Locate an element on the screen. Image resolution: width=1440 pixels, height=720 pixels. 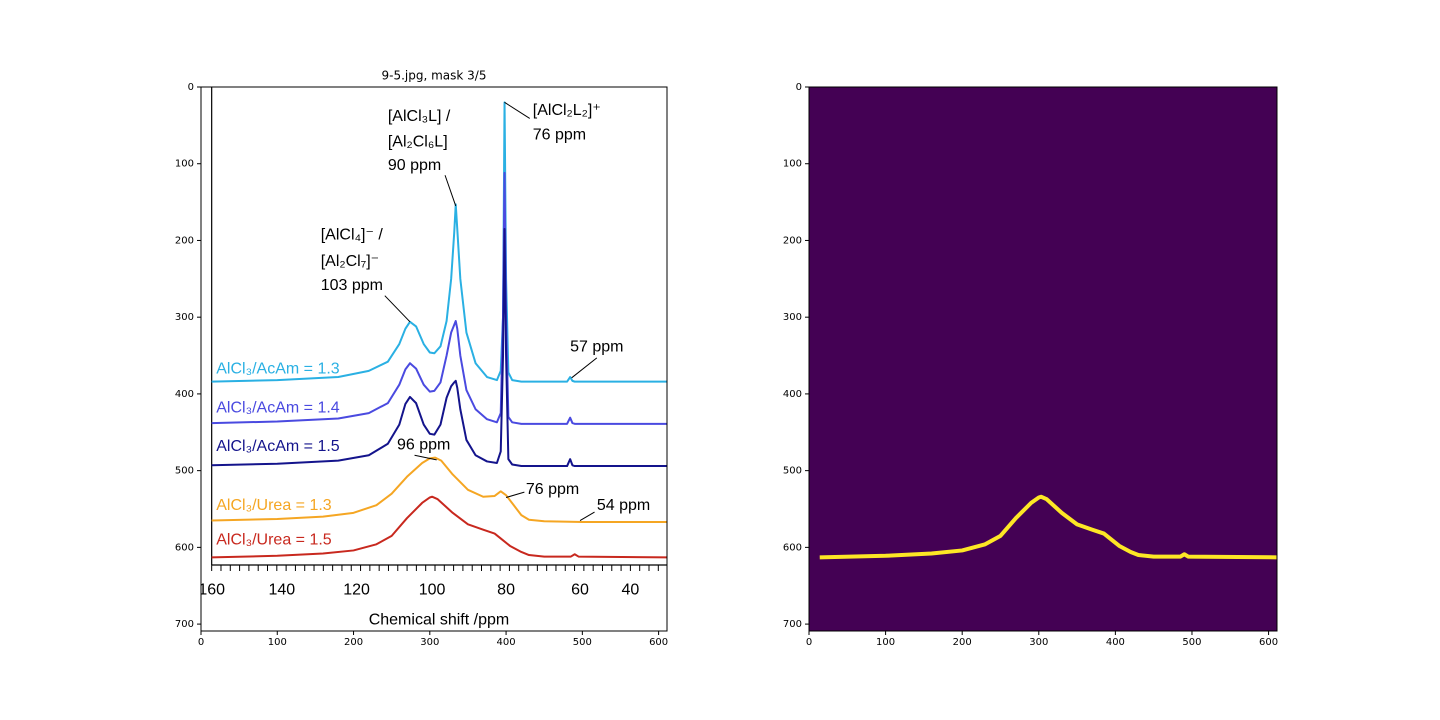
inner-tick-label: 80 is located at coordinates (506, 590).